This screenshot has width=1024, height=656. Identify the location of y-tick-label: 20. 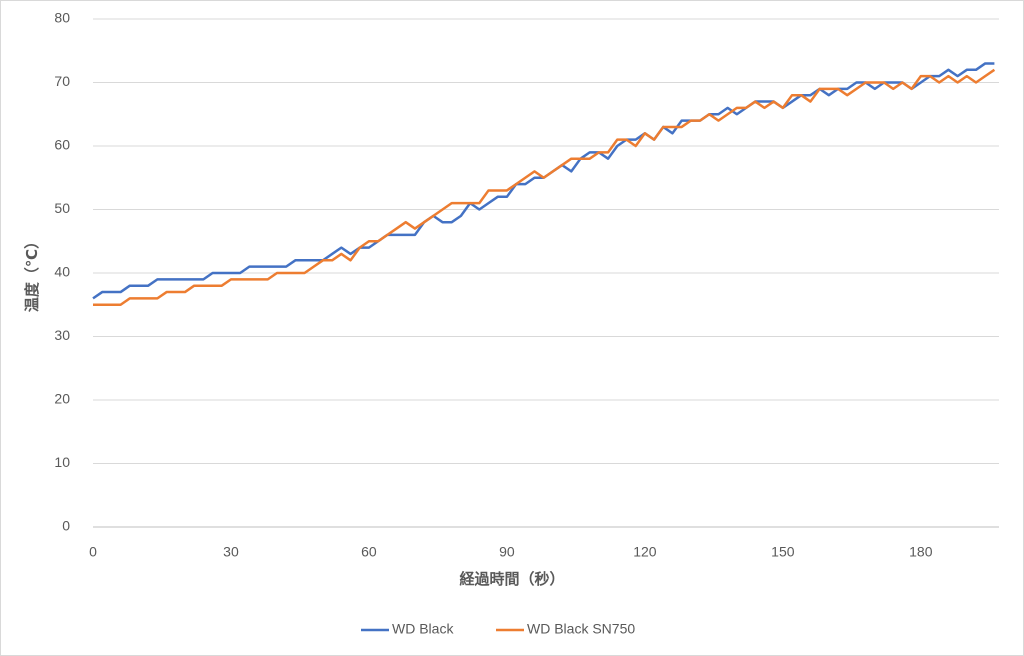
(62, 399).